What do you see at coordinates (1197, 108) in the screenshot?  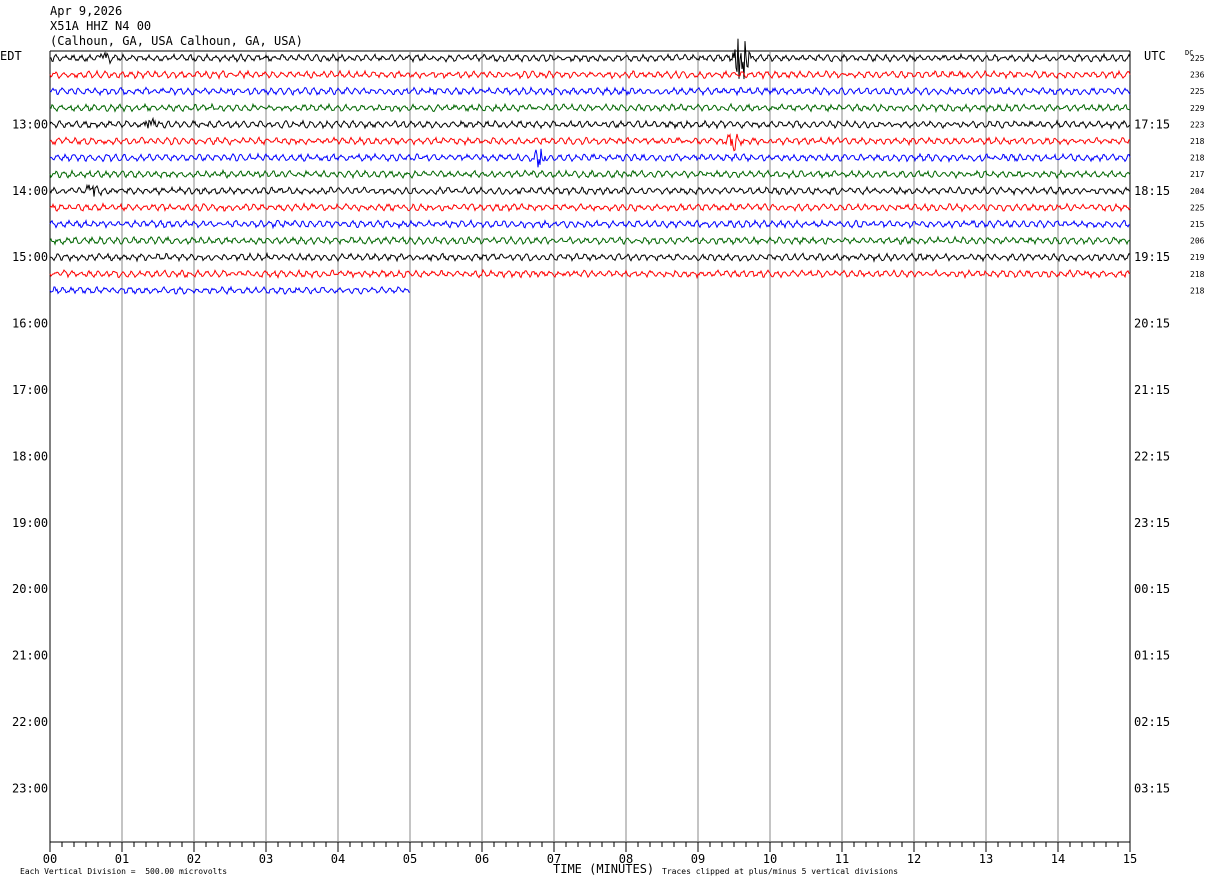 I see `dc-offset-label: 229` at bounding box center [1197, 108].